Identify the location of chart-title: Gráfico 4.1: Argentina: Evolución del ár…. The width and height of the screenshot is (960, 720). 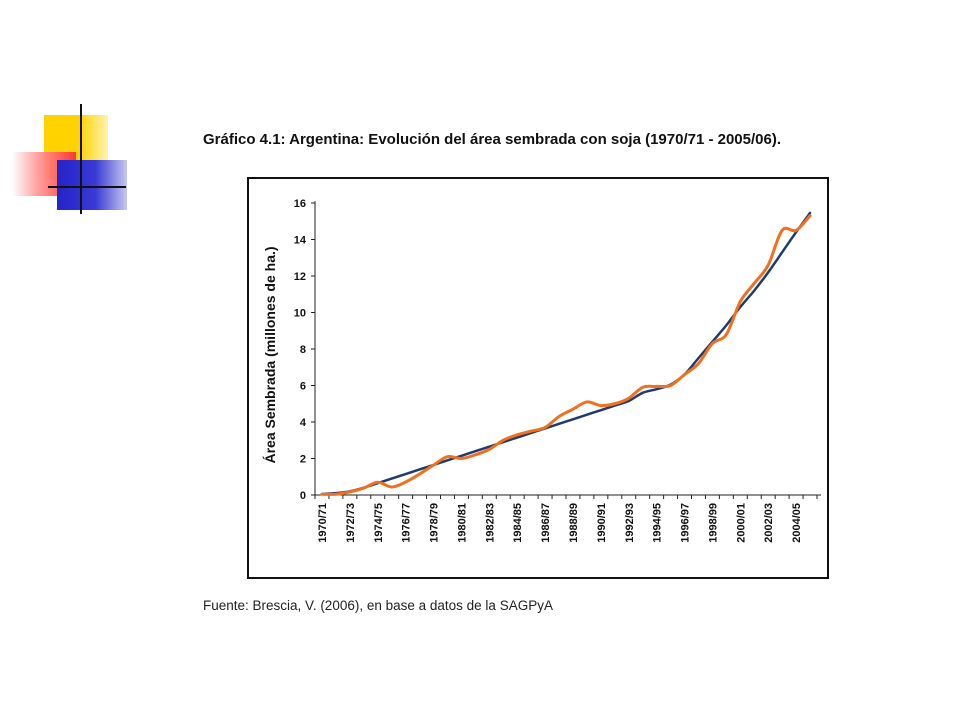
(492, 139).